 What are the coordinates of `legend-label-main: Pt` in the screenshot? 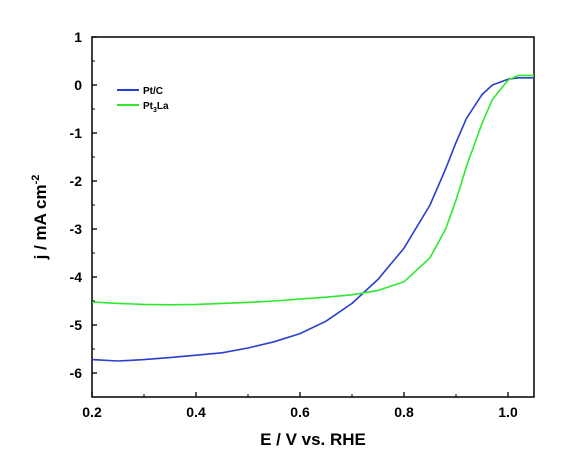 It's located at (148, 106).